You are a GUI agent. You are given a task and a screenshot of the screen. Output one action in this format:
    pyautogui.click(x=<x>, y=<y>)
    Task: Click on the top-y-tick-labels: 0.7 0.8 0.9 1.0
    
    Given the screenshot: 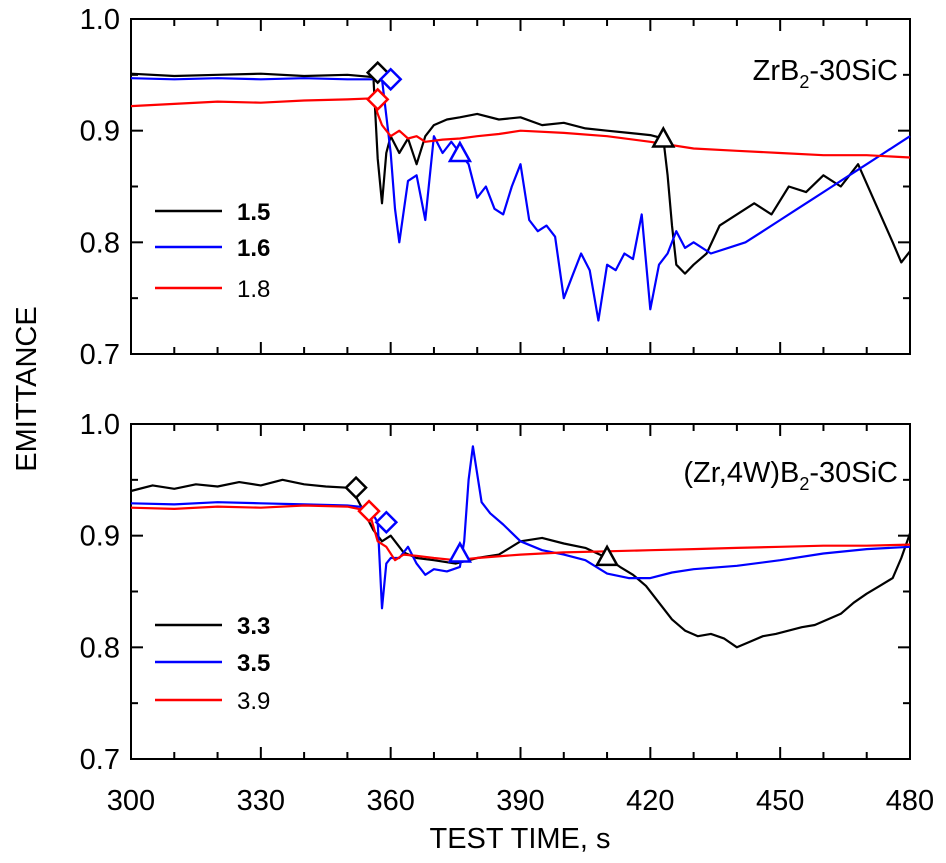 What is the action you would take?
    pyautogui.click(x=100, y=187)
    